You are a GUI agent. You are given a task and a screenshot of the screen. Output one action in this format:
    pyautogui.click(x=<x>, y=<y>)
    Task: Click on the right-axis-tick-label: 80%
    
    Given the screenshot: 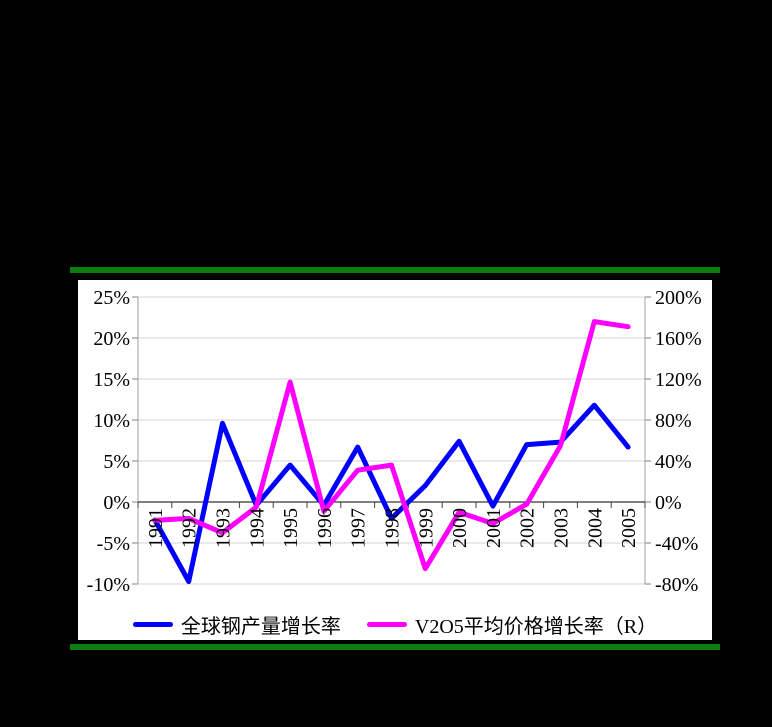 What is the action you would take?
    pyautogui.click(x=673, y=421)
    